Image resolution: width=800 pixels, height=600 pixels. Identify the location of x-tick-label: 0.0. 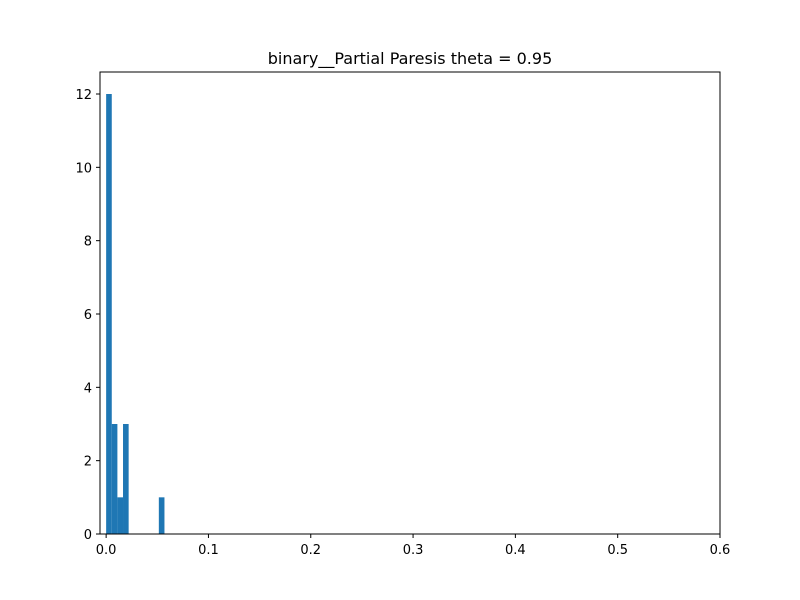
(106, 550).